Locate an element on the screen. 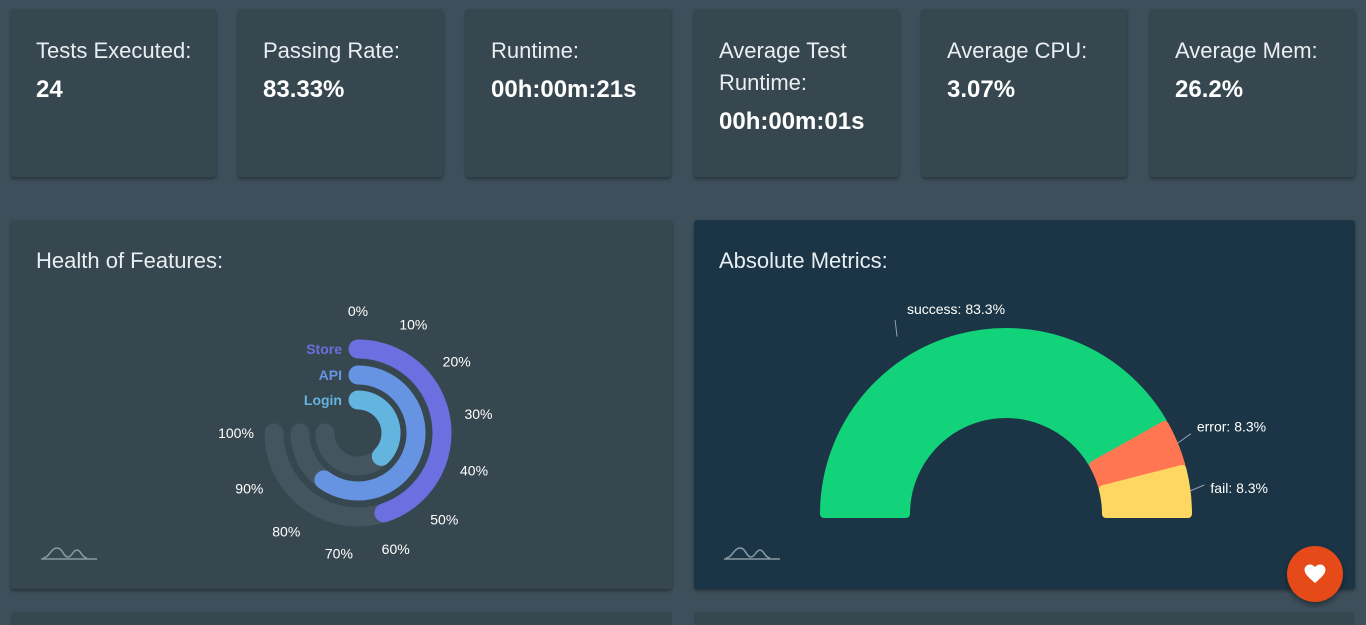  stat-label: Average Test Runtime: is located at coordinates (783, 66).